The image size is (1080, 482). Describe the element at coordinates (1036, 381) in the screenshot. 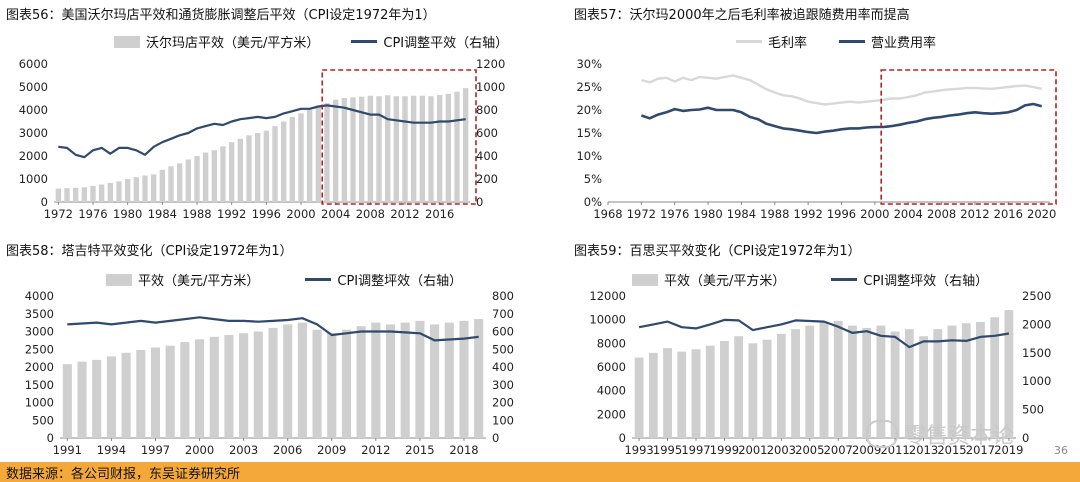

I see `y-right-tick-label: 1000` at that location.